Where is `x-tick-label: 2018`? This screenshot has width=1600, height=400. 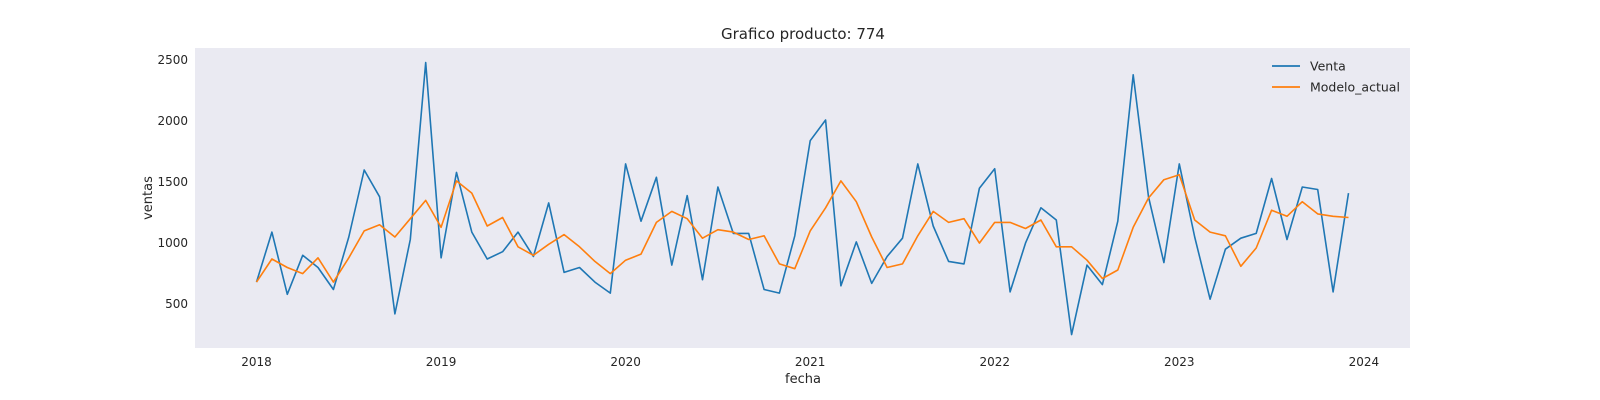
x-tick-label: 2018 is located at coordinates (256, 362).